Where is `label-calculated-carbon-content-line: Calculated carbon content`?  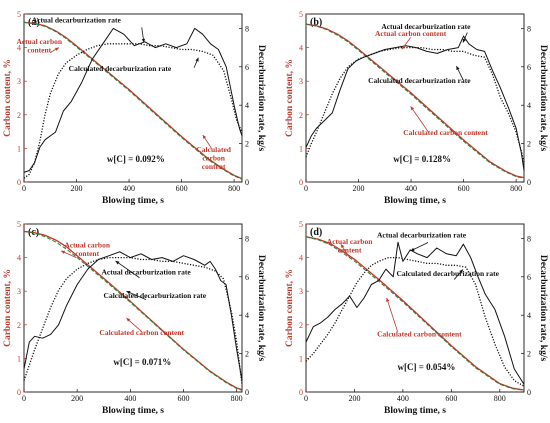 label-calculated-carbon-content-line: Calculated carbon content is located at coordinates (445, 132).